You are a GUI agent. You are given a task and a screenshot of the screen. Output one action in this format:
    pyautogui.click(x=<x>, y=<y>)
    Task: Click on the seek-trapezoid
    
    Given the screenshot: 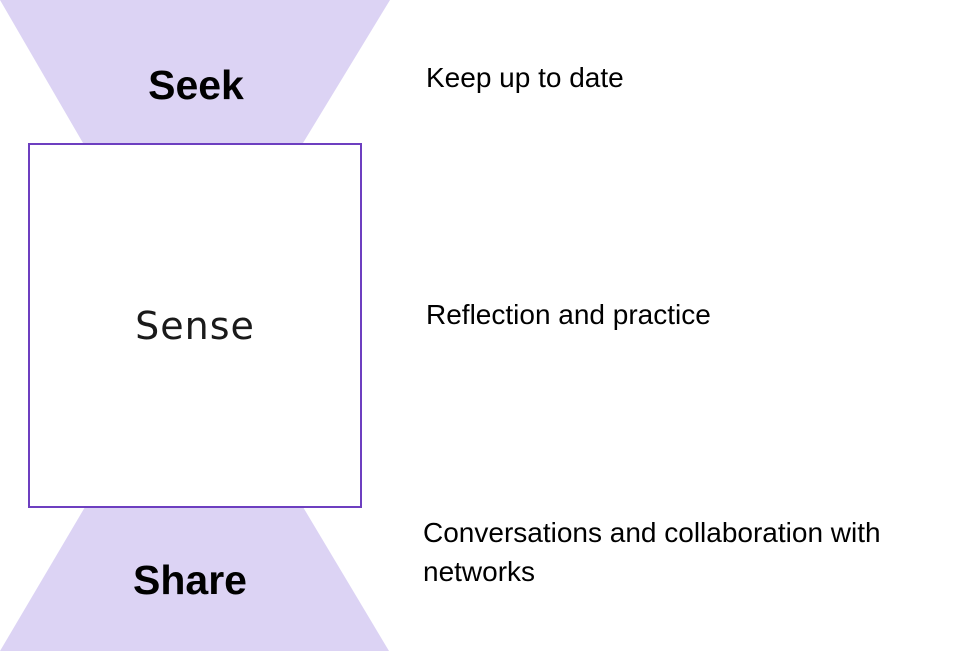 What is the action you would take?
    pyautogui.click(x=195, y=71)
    